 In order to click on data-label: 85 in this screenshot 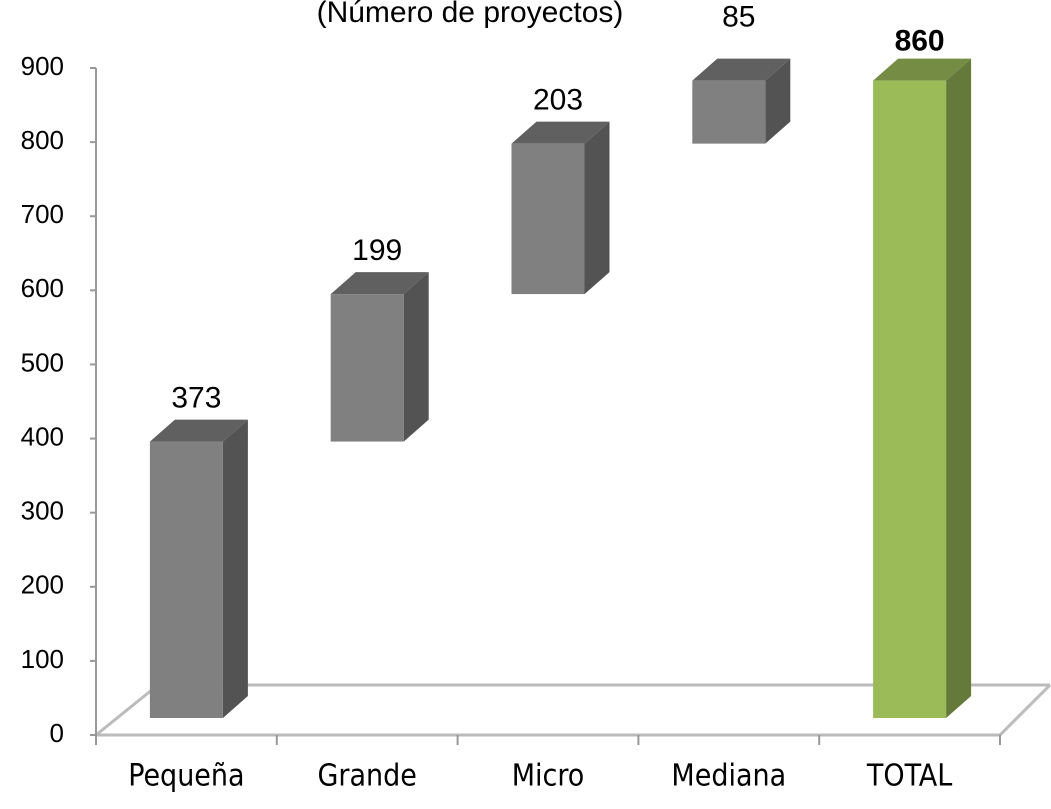, I will do `click(738, 17)`.